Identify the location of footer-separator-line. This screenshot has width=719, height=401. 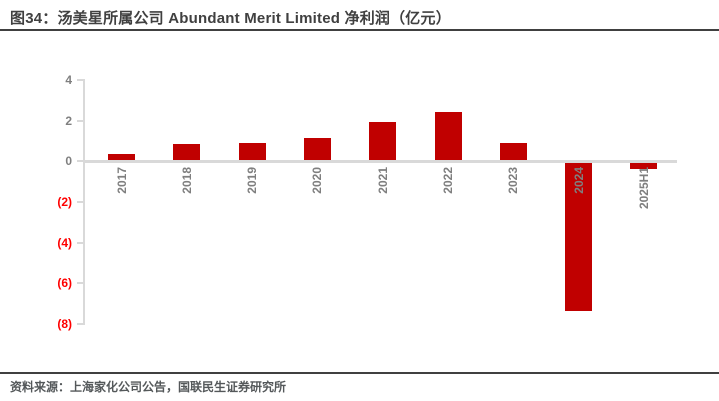
(359, 373).